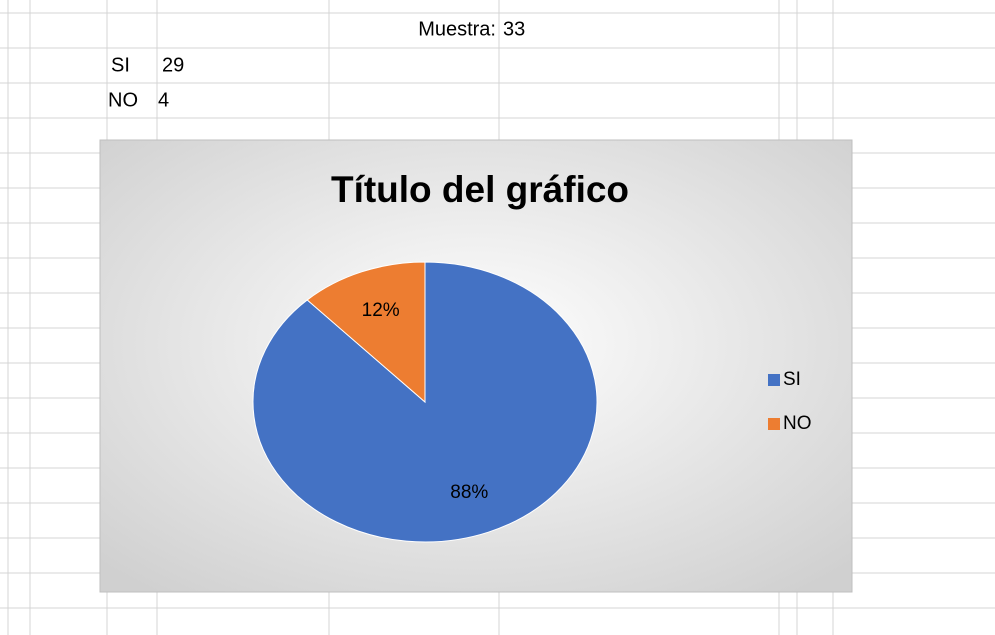 The height and width of the screenshot is (635, 995). Describe the element at coordinates (792, 379) in the screenshot. I see `legend-label: SI` at that location.